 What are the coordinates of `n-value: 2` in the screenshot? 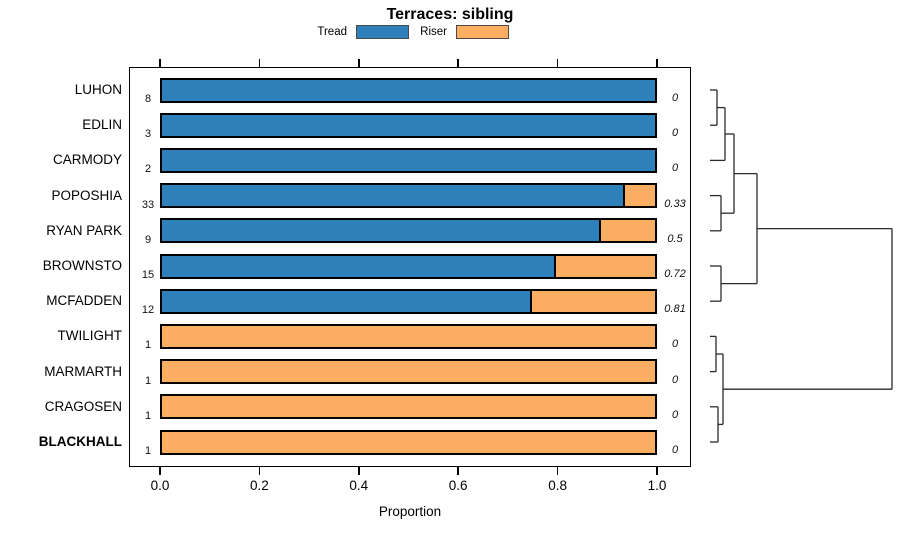 It's located at (148, 169).